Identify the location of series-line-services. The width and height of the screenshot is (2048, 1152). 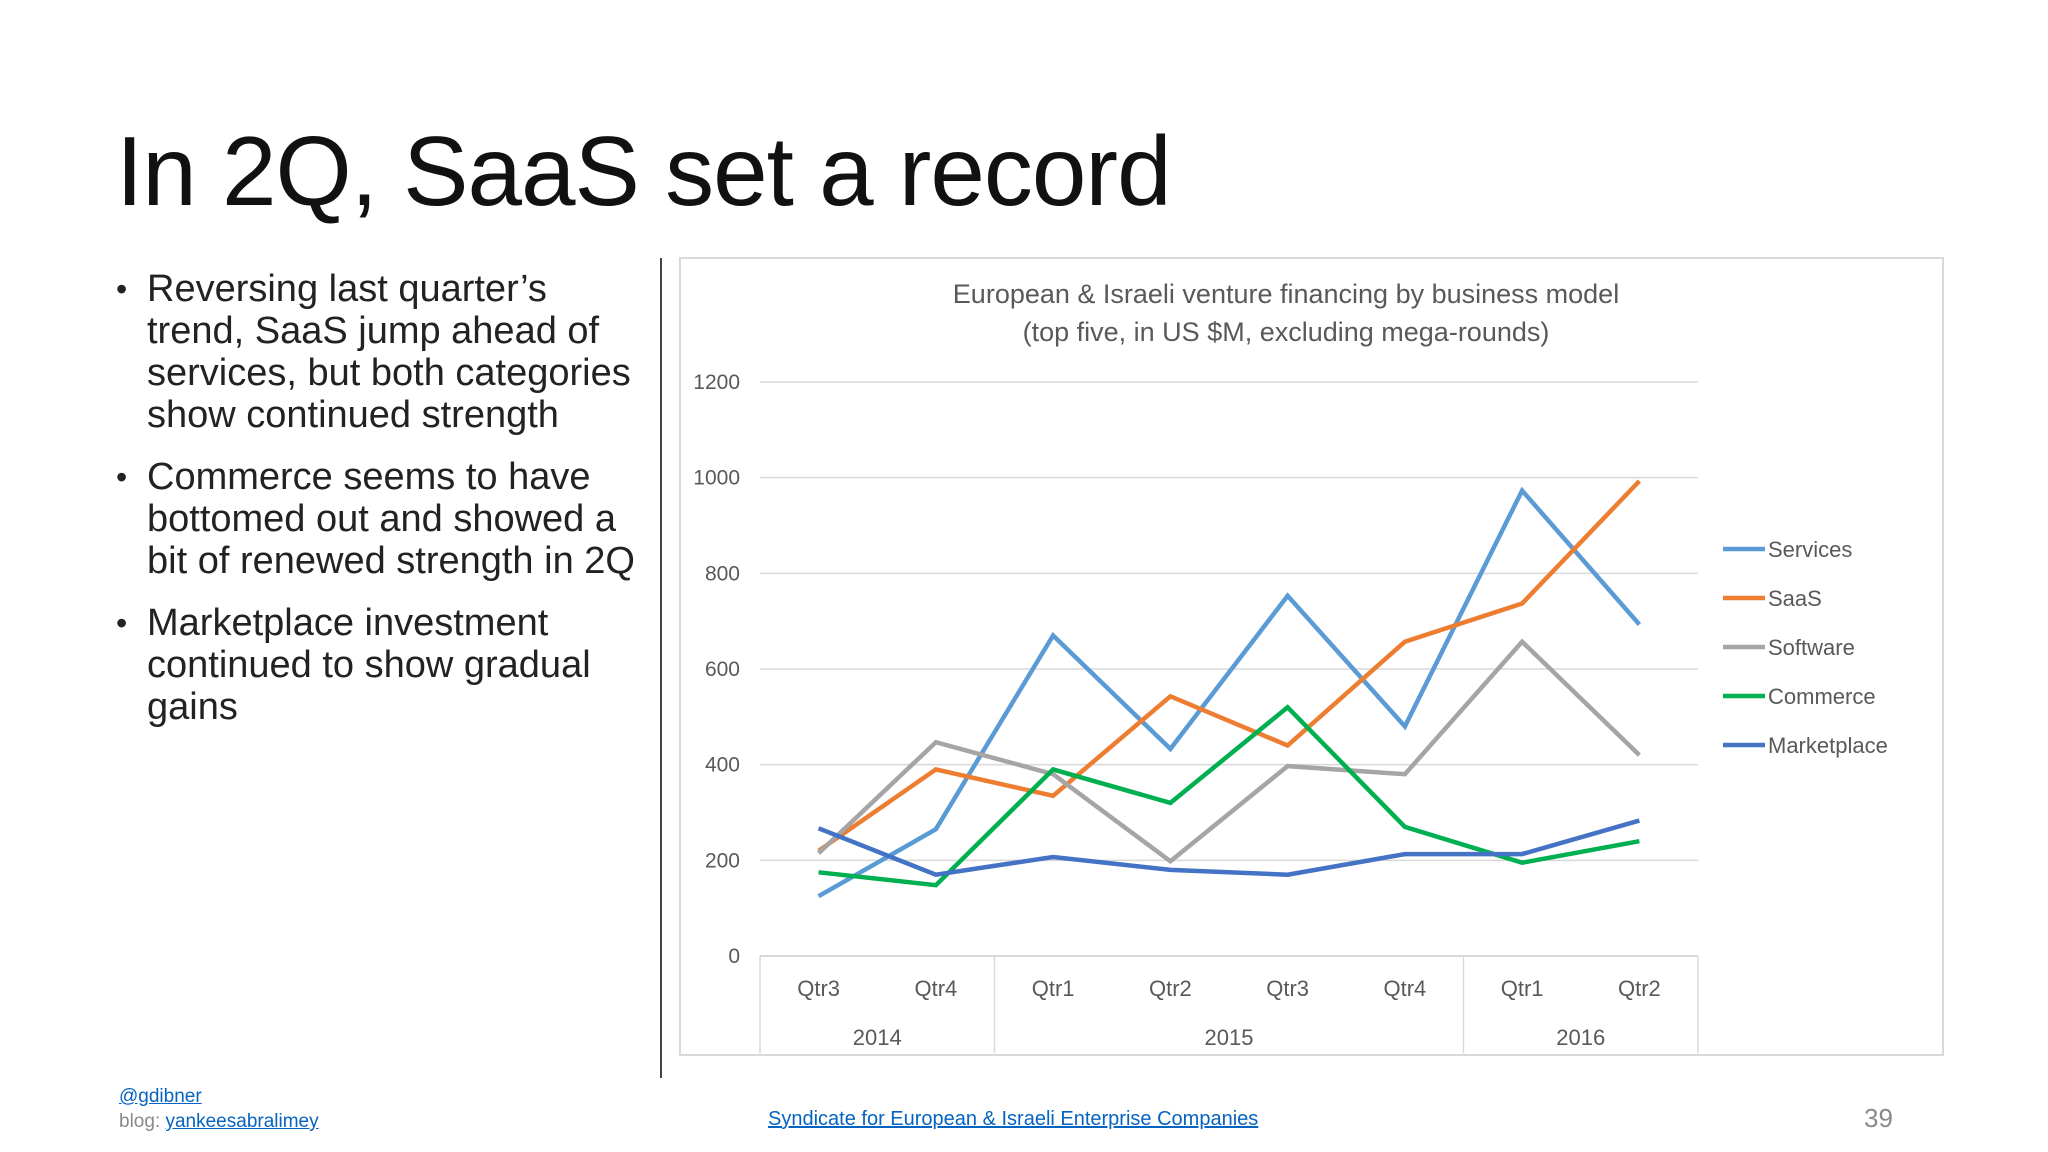
(1229, 692).